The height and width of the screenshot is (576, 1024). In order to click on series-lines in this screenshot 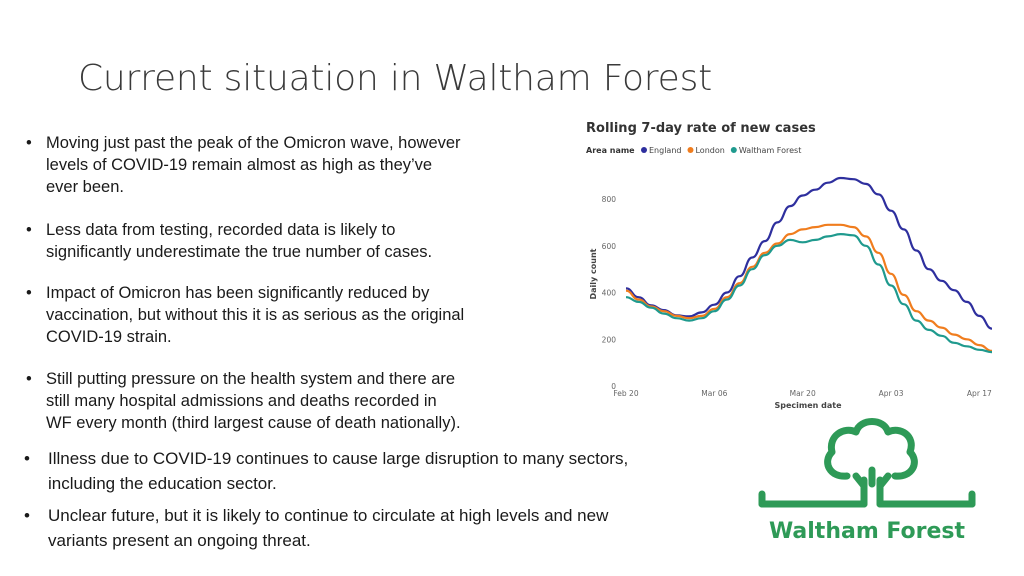, I will do `click(809, 265)`.